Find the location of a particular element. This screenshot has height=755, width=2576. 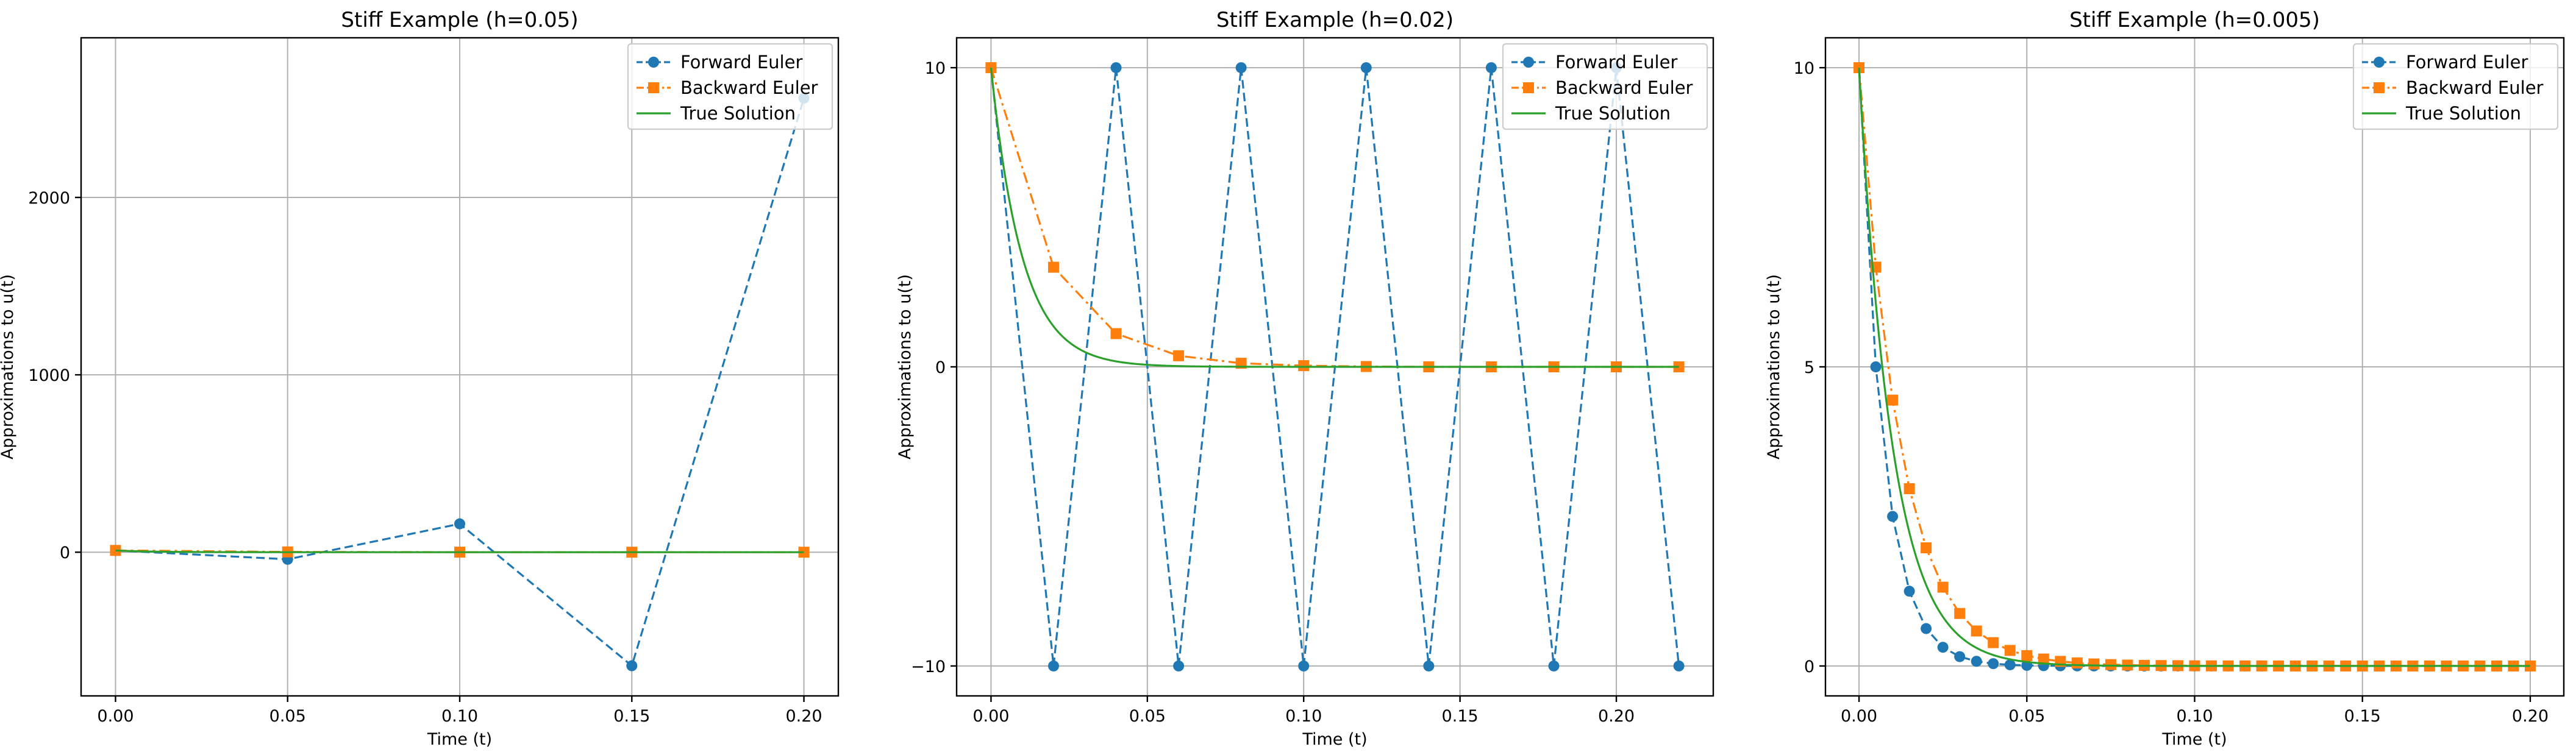

y-tick-label: 1000 is located at coordinates (49, 375).